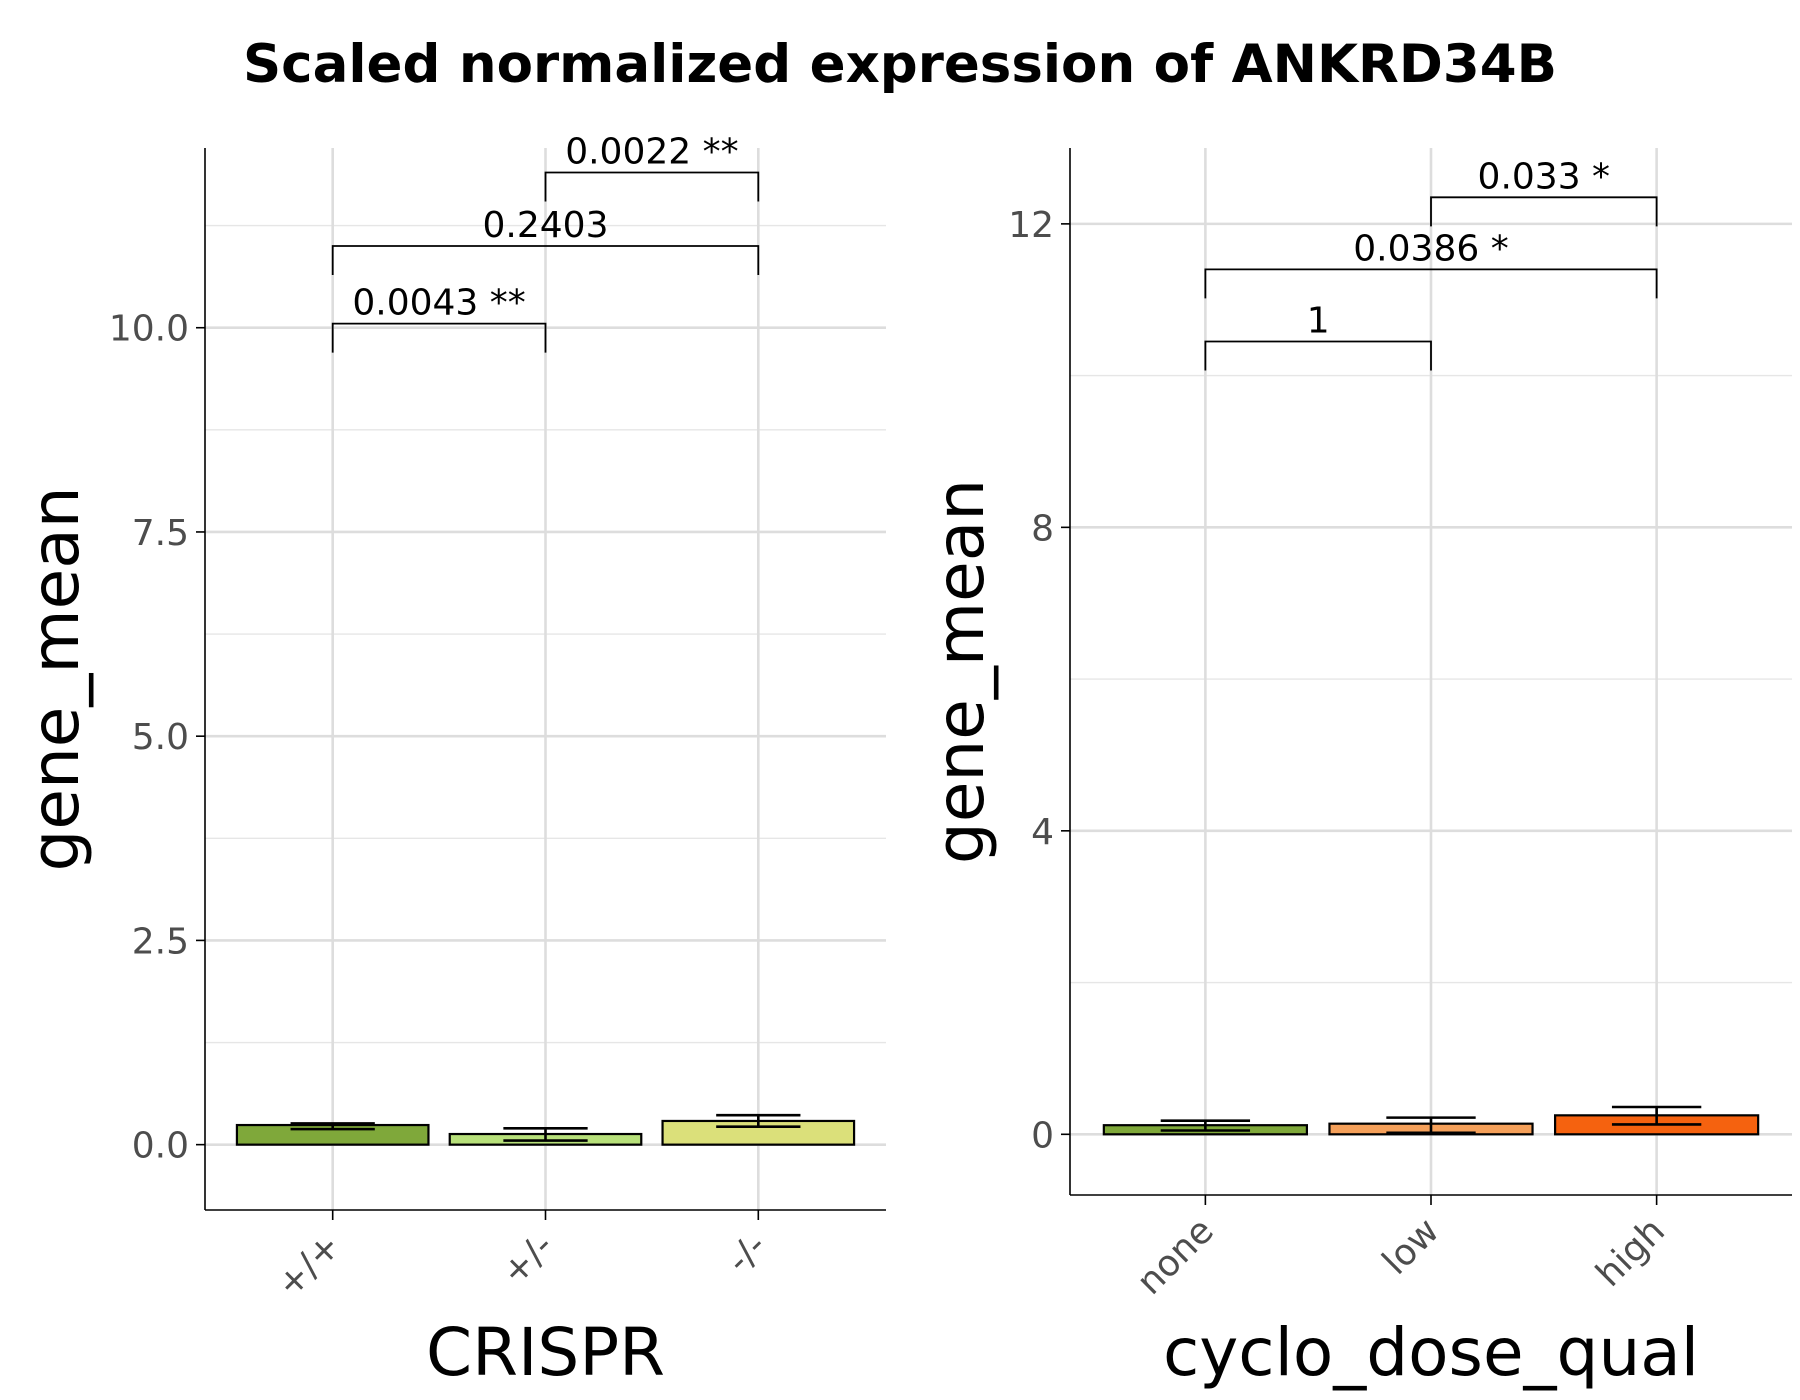  I want to click on p-value-label: 1, so click(1318, 320).